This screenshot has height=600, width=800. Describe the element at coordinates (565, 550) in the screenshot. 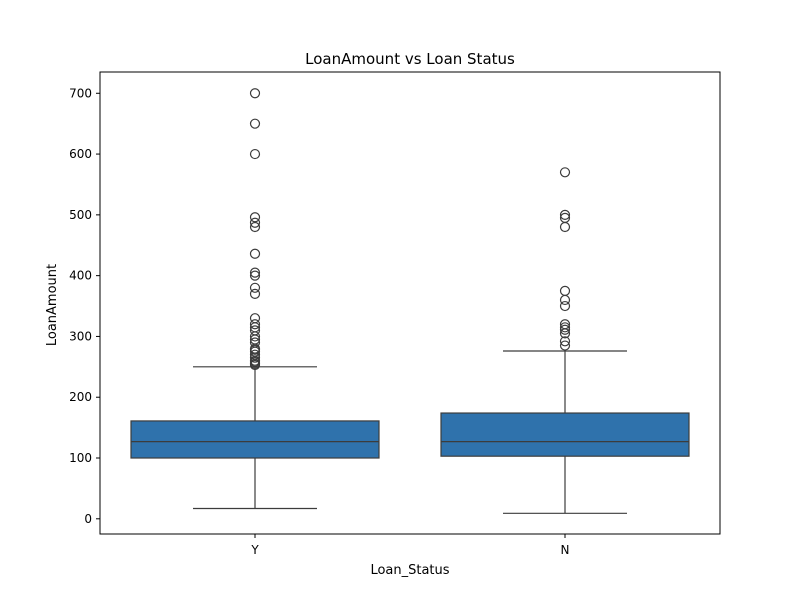

I see `x-tick-label: N` at that location.